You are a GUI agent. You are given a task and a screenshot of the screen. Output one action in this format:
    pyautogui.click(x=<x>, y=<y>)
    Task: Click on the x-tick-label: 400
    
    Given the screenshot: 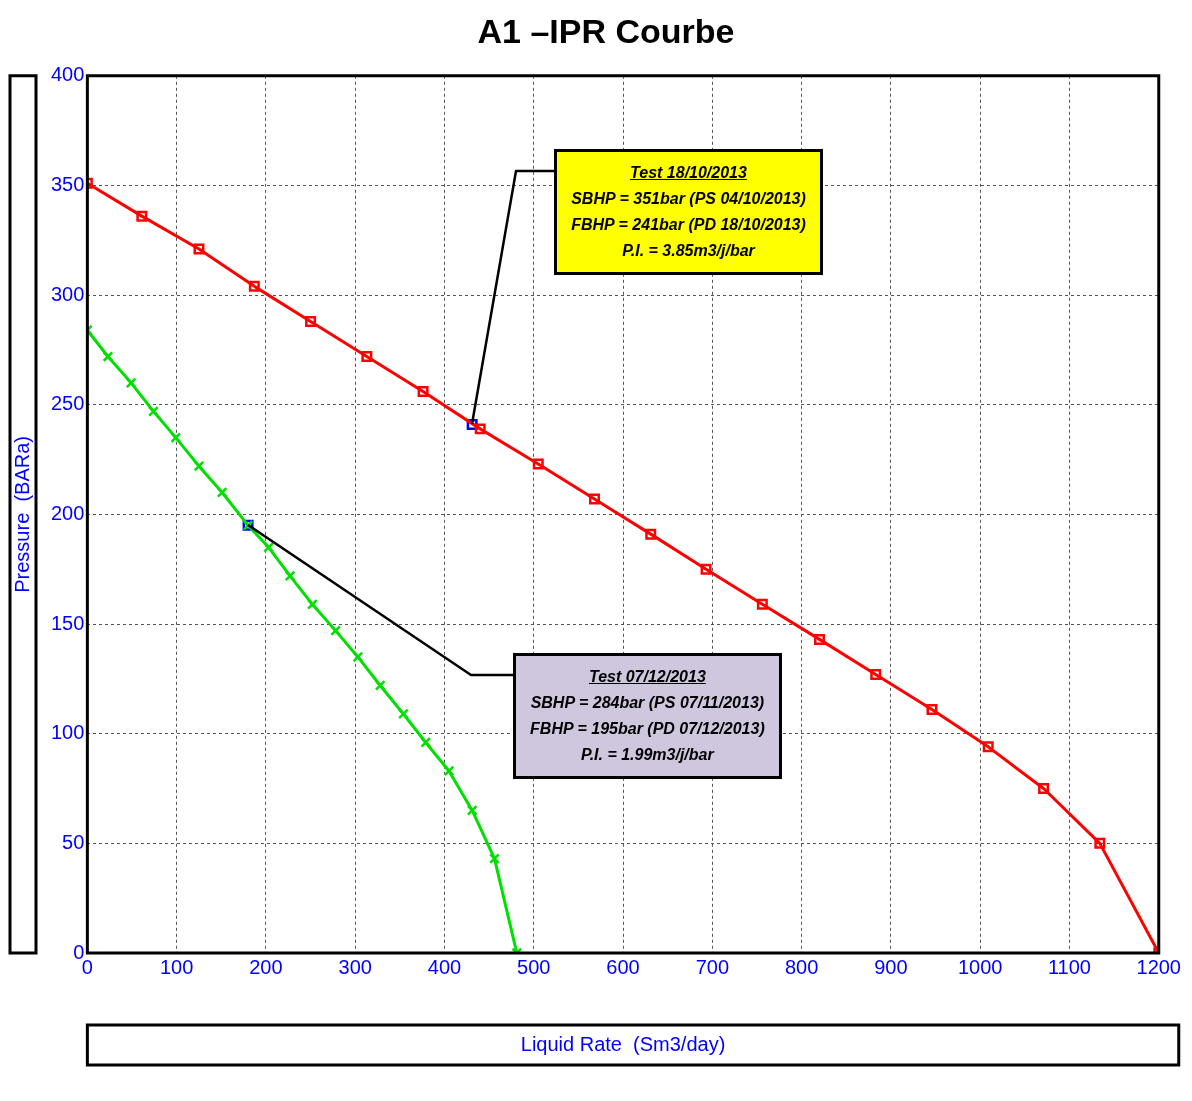 What is the action you would take?
    pyautogui.click(x=444, y=966)
    